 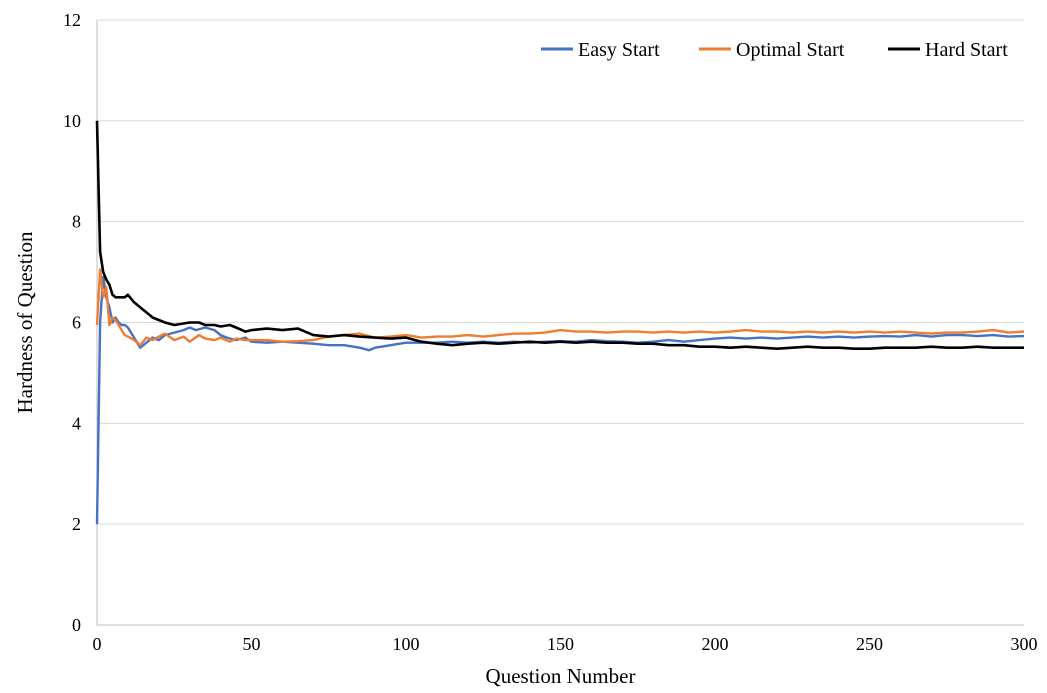 I want to click on x-axis-title: Question Number, so click(x=561, y=676).